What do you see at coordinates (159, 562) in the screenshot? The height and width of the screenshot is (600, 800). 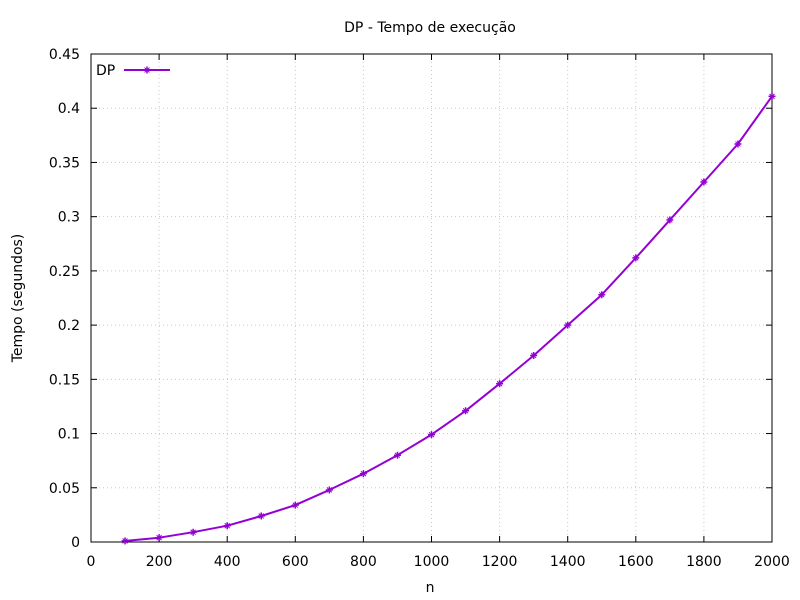 I see `x-tick-label: 200` at bounding box center [159, 562].